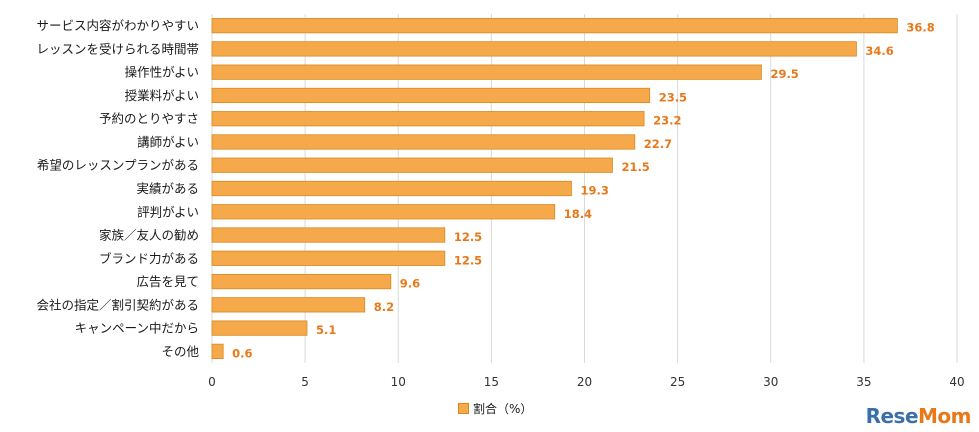 The image size is (979, 432). What do you see at coordinates (117, 25) in the screenshot?
I see `category-label: サービス内容がわかりやすい` at bounding box center [117, 25].